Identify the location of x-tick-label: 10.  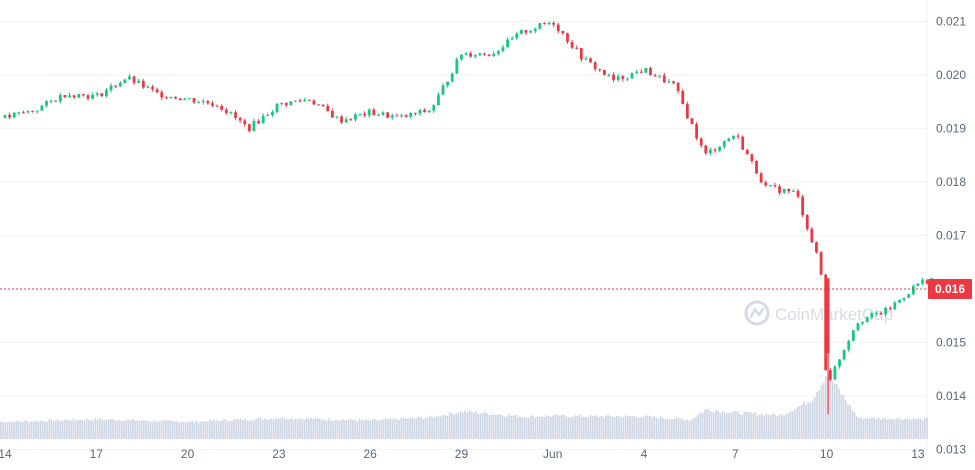
(827, 454).